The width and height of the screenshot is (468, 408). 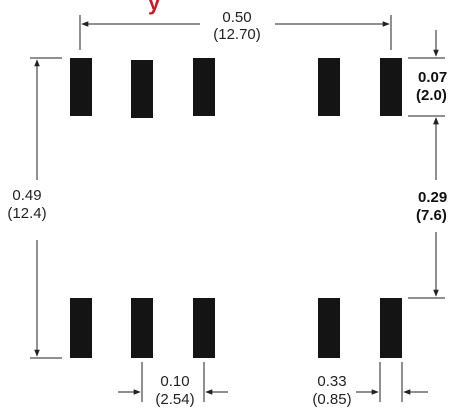 I want to click on pads-top-row, so click(x=236, y=88).